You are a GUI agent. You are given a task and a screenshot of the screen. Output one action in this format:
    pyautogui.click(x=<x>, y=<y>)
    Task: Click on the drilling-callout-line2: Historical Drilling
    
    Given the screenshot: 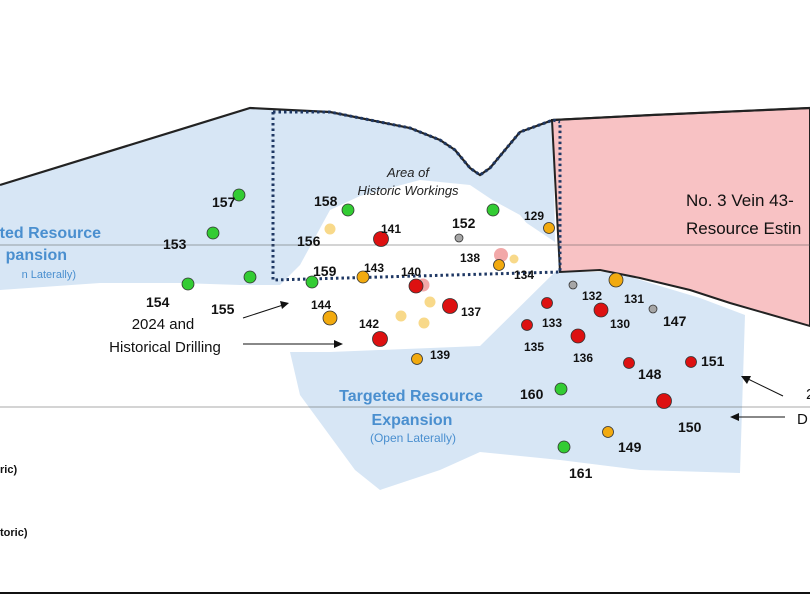 What is the action you would take?
    pyautogui.click(x=165, y=347)
    